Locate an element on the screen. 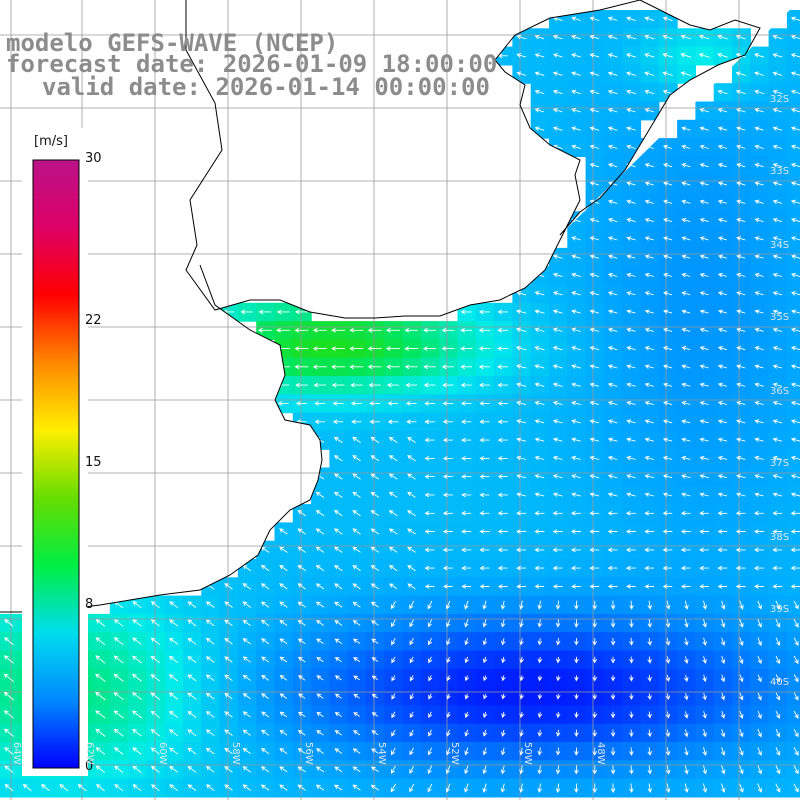  latitude-label: 34S is located at coordinates (780, 245).